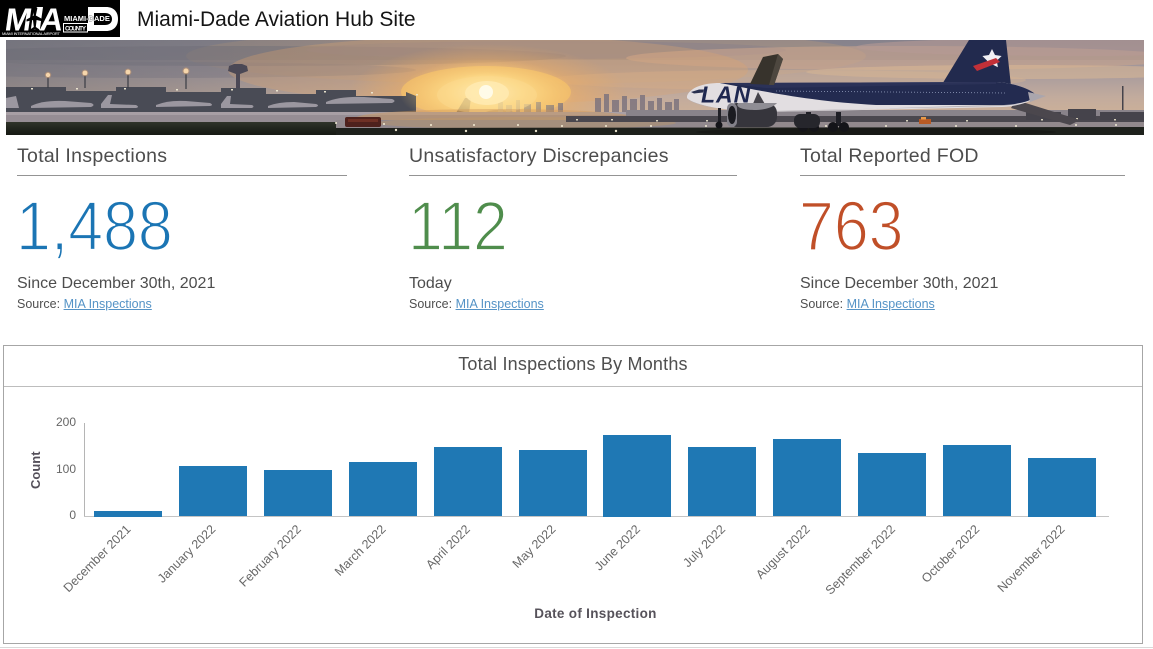 The height and width of the screenshot is (649, 1153). I want to click on svg-text: MIAMI INTERNATIONAL AIRPORT, so click(31, 33).